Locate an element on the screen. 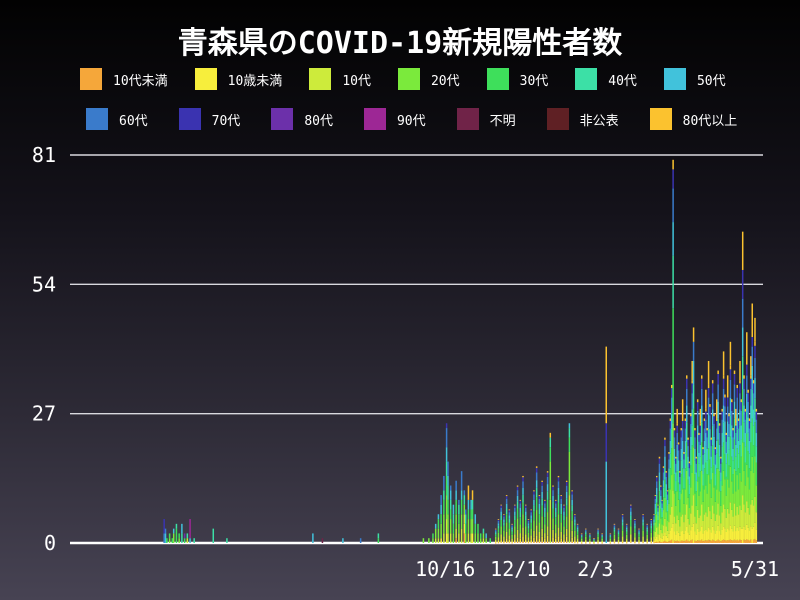 Image resolution: width=800 pixels, height=600 pixels. y-tick-label: 81 is located at coordinates (44, 155).